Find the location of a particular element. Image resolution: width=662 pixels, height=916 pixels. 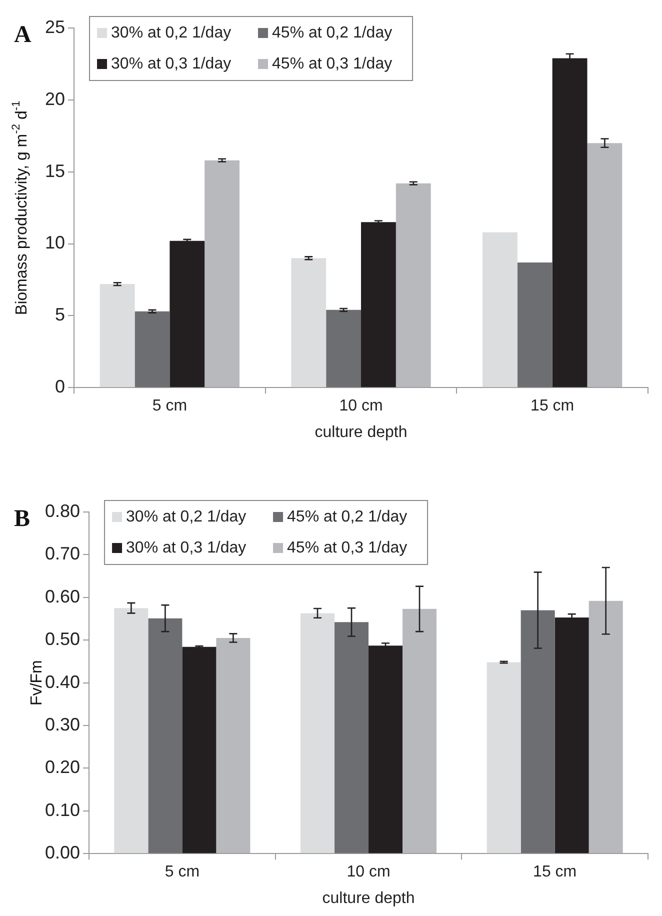

y-tick-label: 0.30 is located at coordinates (62, 724).